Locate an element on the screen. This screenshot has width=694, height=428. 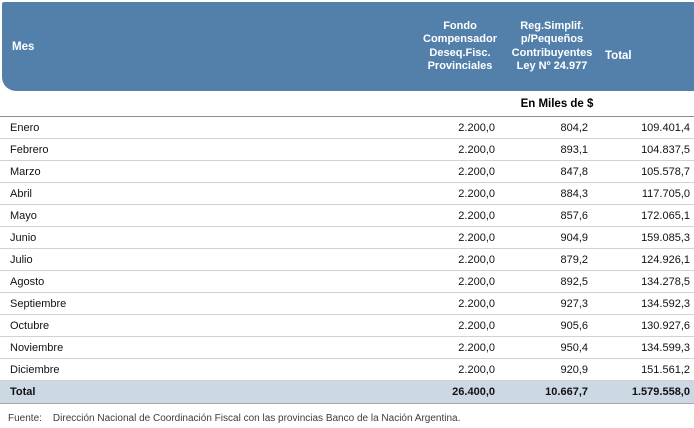
table-row: Julio 2.200,0 879,2 124.926,1 is located at coordinates (347, 260).